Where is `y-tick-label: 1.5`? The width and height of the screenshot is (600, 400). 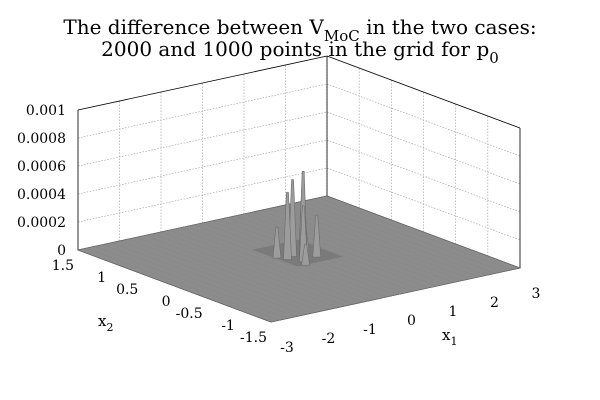 y-tick-label: 1.5 is located at coordinates (63, 266).